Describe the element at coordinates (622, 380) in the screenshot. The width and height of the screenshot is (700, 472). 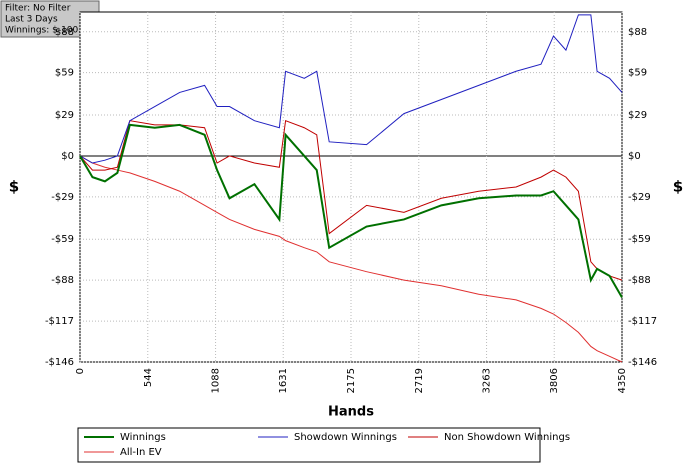
I see `x-tick-label: 4350` at that location.